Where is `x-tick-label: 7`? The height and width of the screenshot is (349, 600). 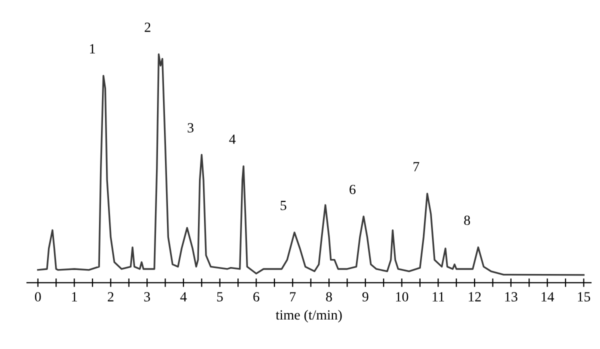 x-tick-label: 7 is located at coordinates (293, 297).